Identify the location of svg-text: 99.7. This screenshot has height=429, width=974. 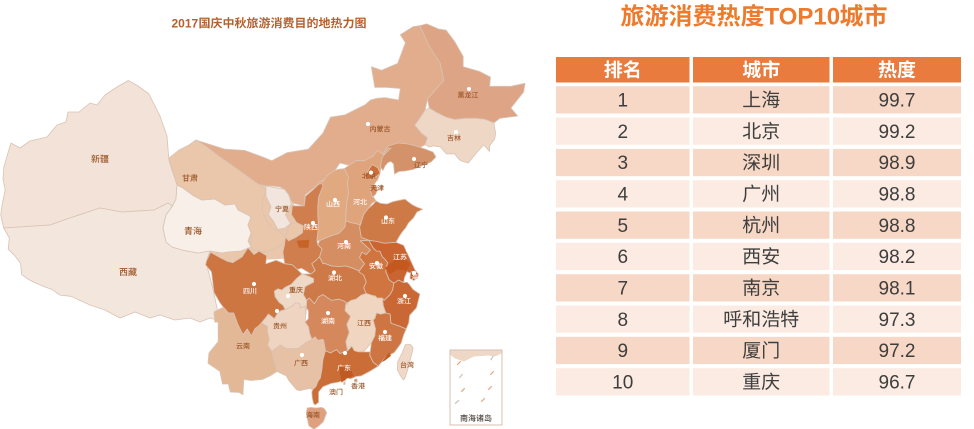
(897, 101).